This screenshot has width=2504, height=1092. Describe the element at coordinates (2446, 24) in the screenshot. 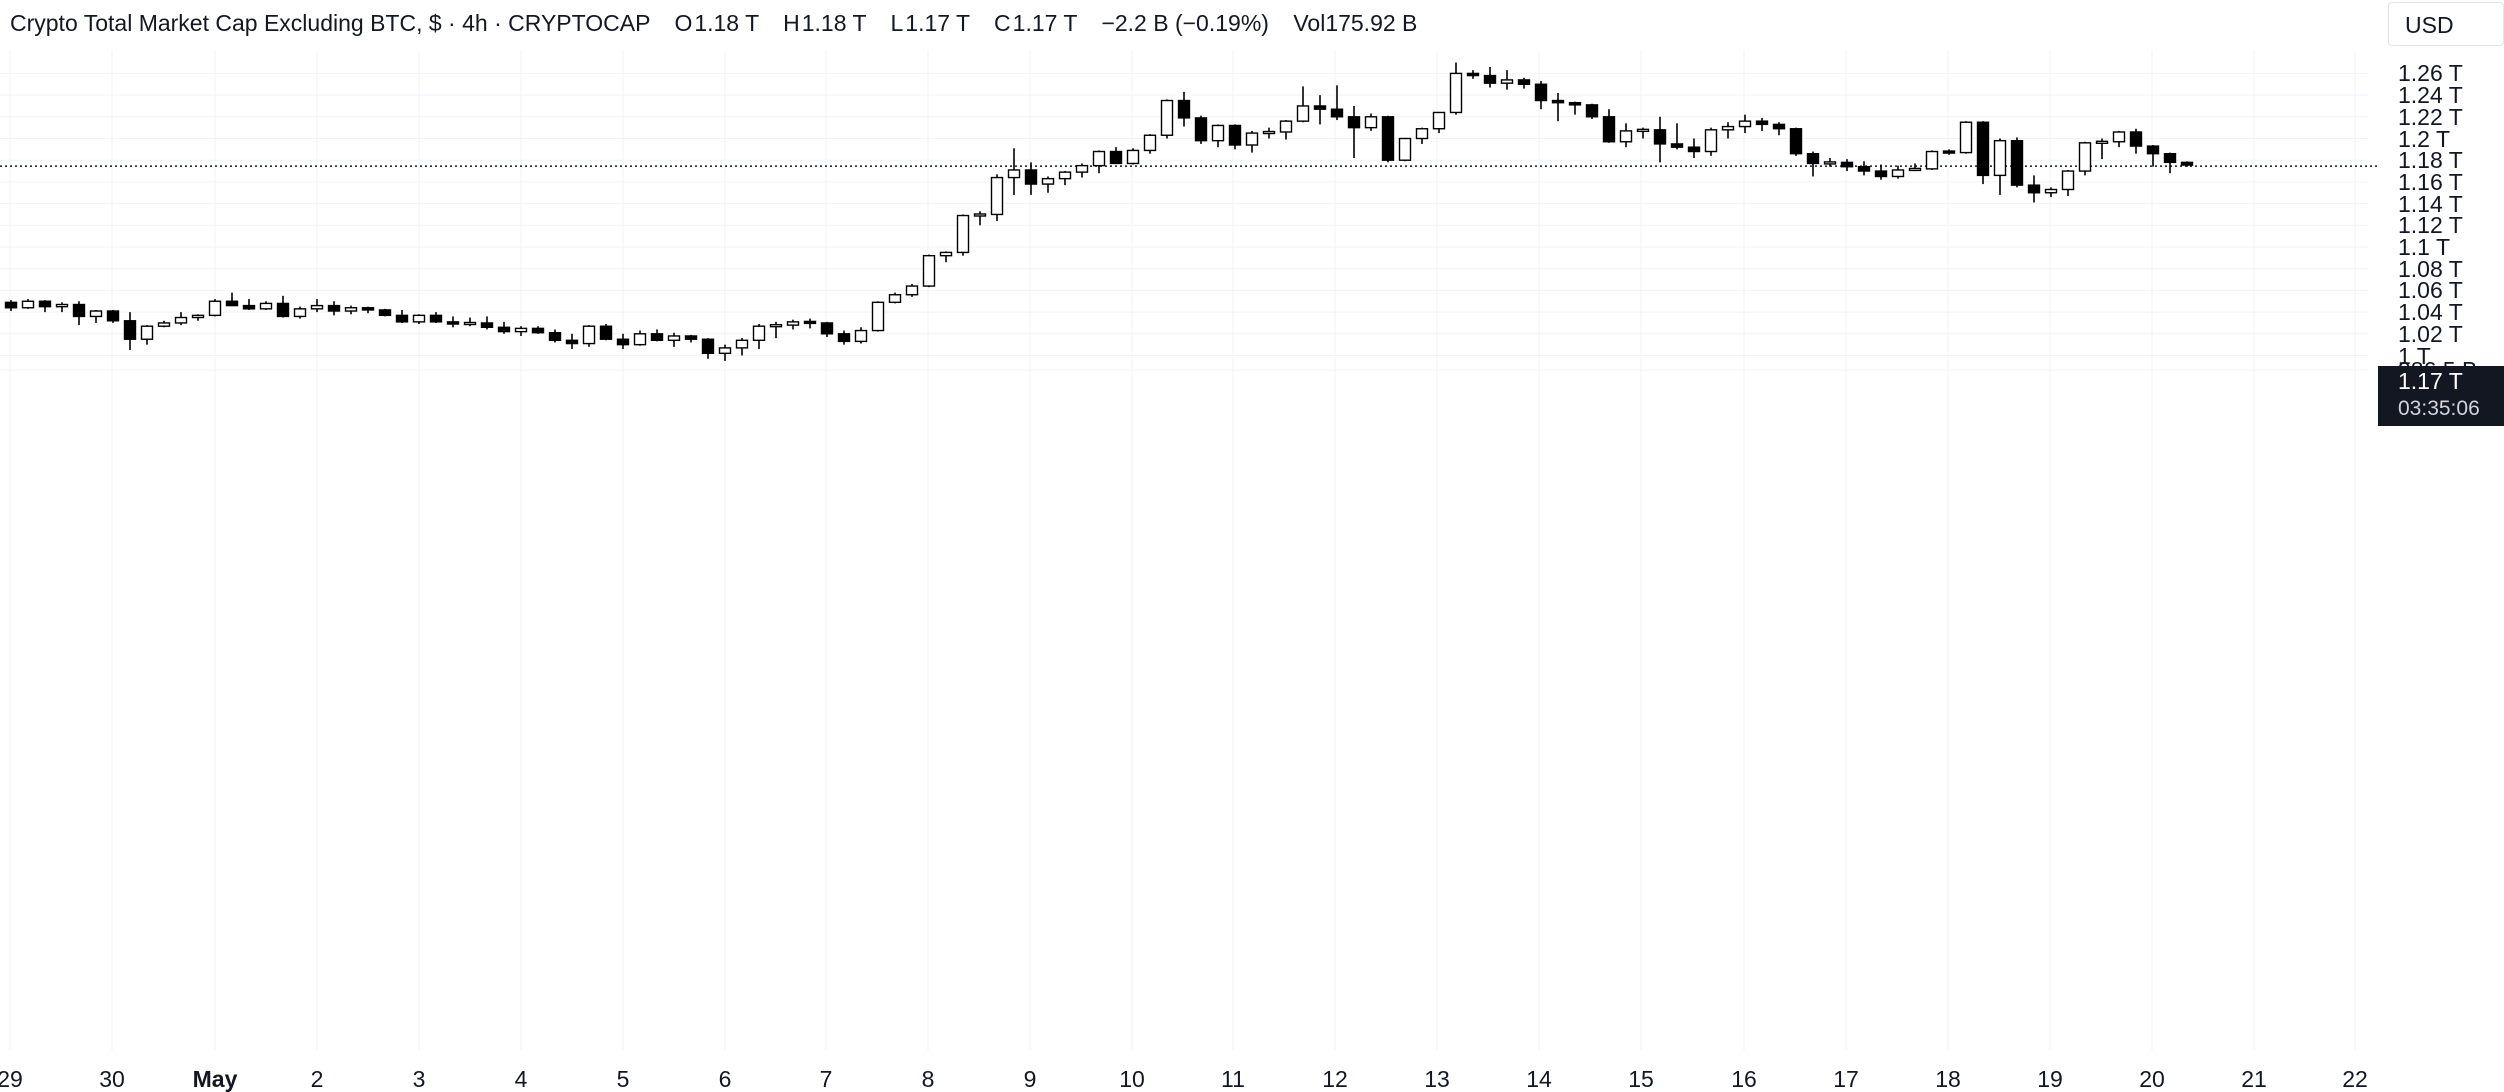

I see `currency-button: USD` at that location.